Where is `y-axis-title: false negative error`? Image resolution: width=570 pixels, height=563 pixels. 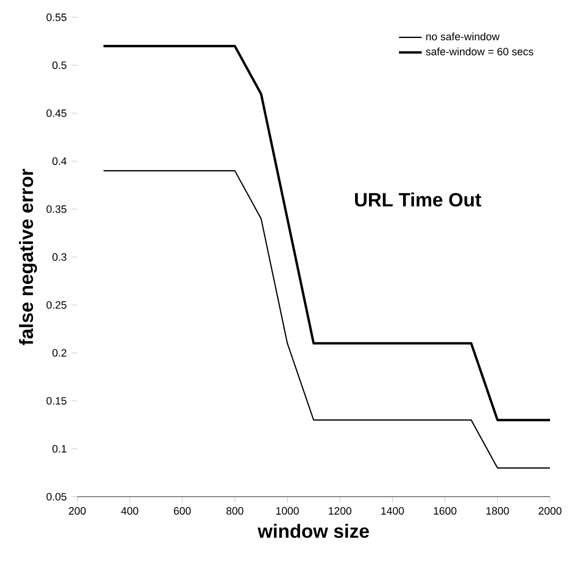 y-axis-title: false negative error is located at coordinates (28, 257).